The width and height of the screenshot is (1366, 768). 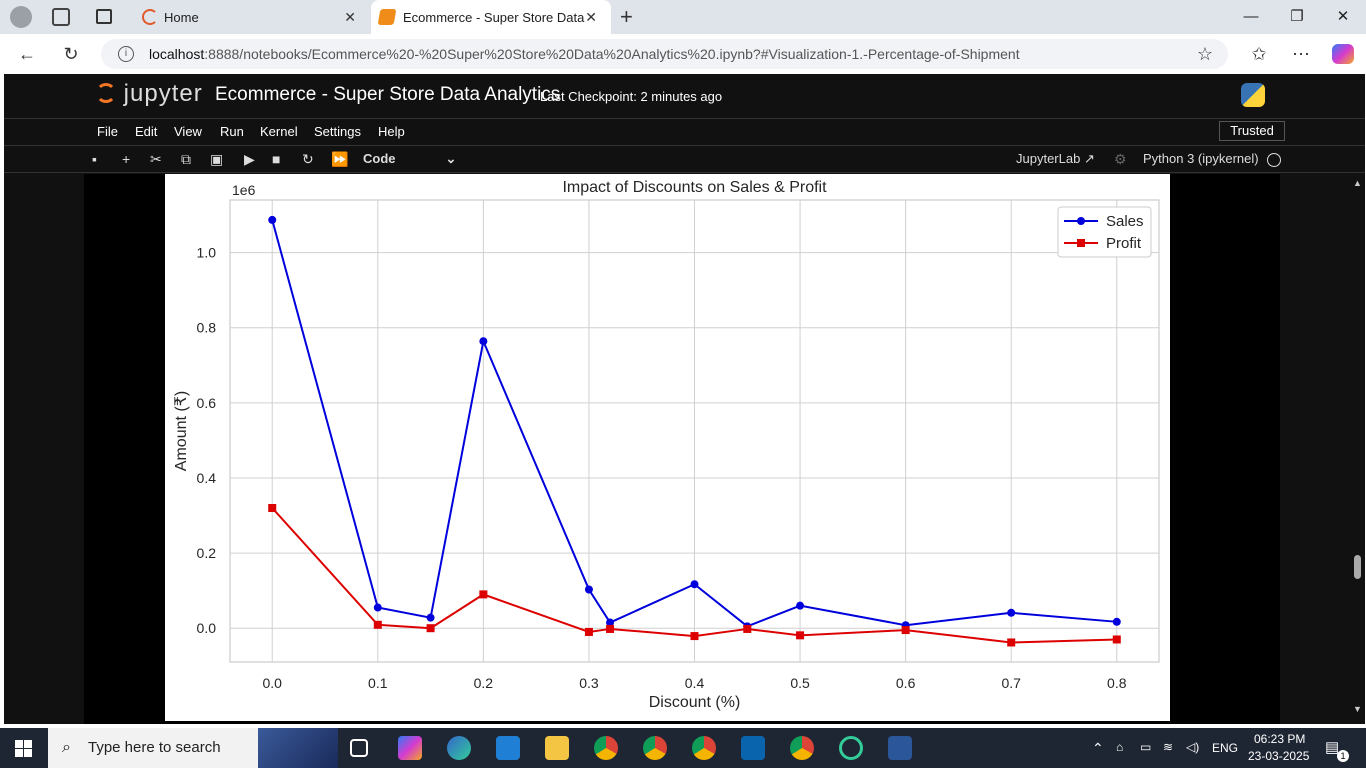 I want to click on battery-icon: ▭, so click(x=1146, y=747).